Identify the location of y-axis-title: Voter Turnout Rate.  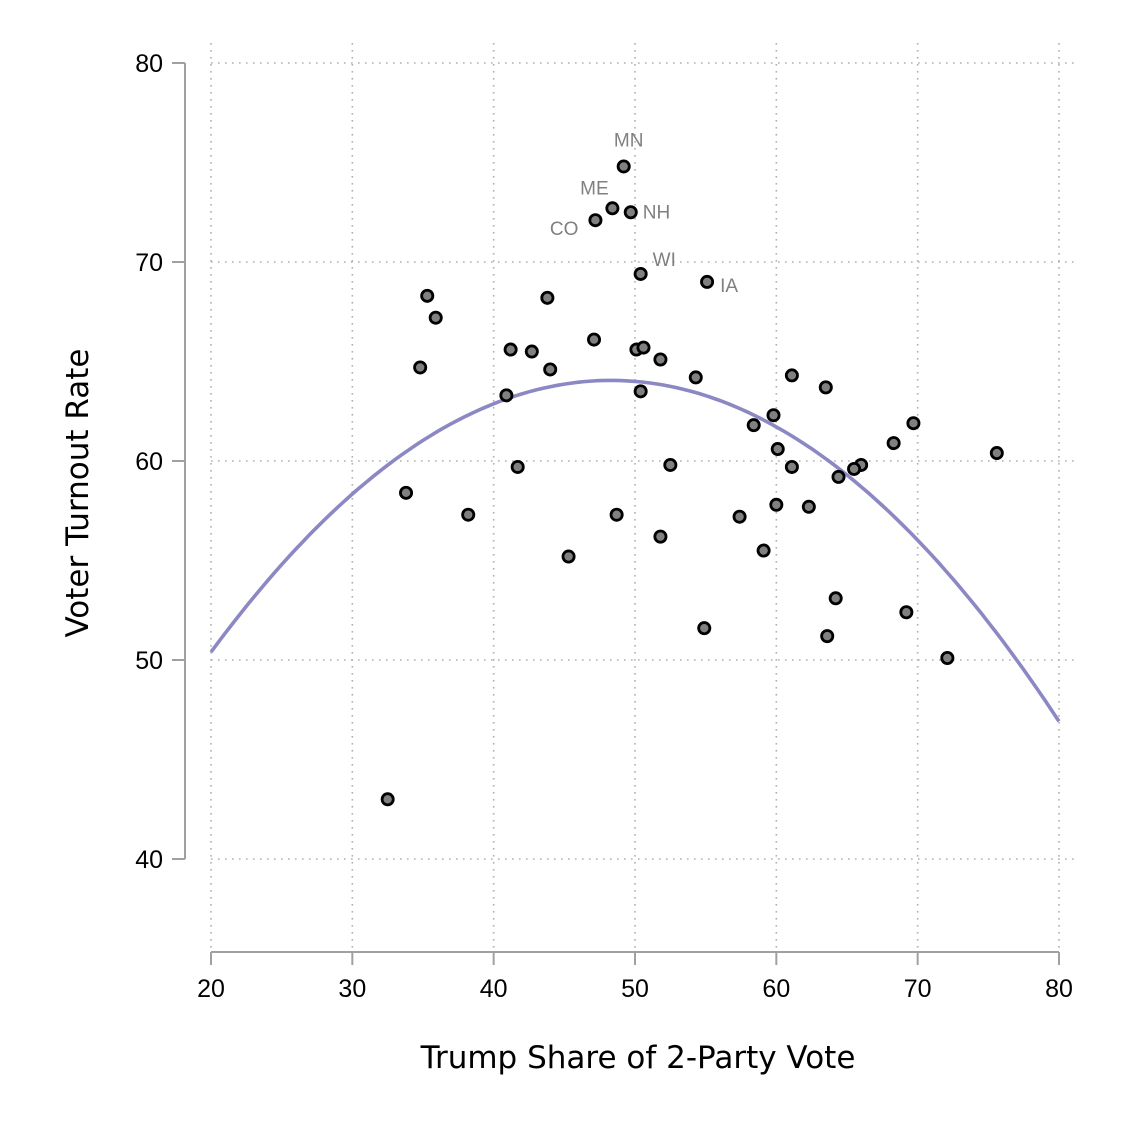
(78, 492).